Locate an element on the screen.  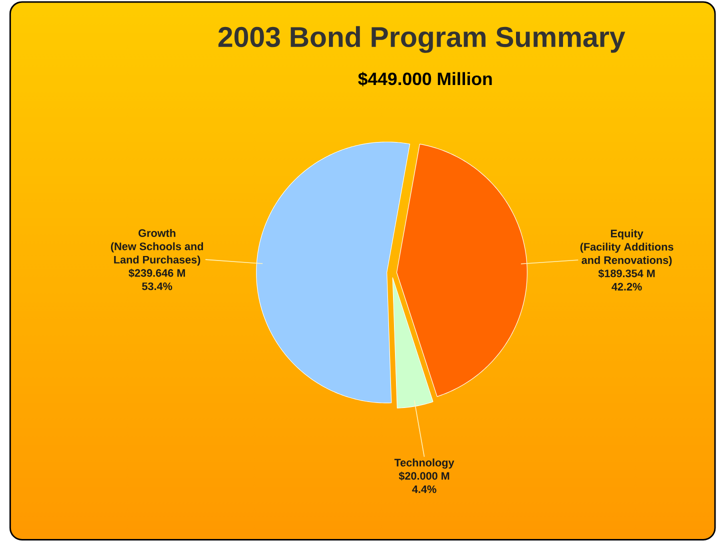
chart-title: 2003 Bond Program Summary is located at coordinates (422, 40).